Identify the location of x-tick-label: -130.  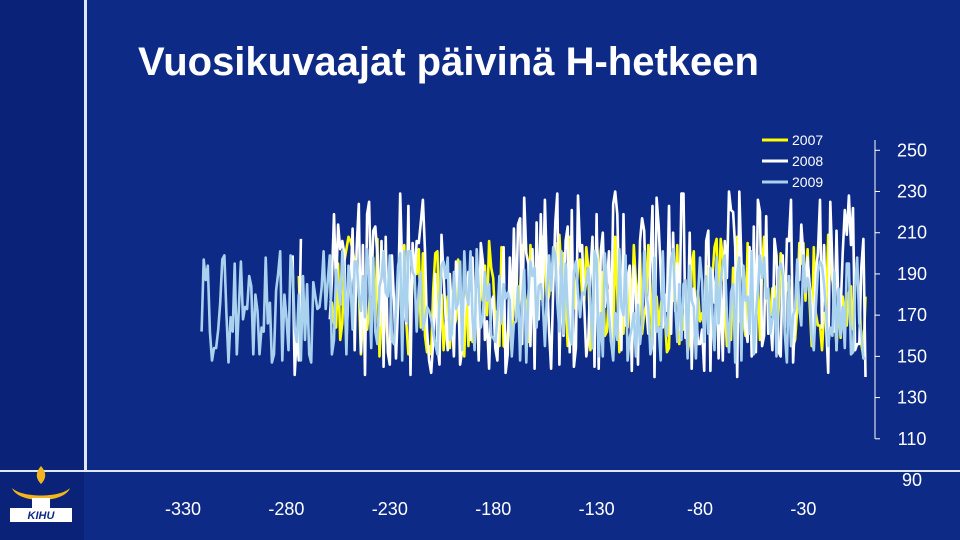
(597, 509).